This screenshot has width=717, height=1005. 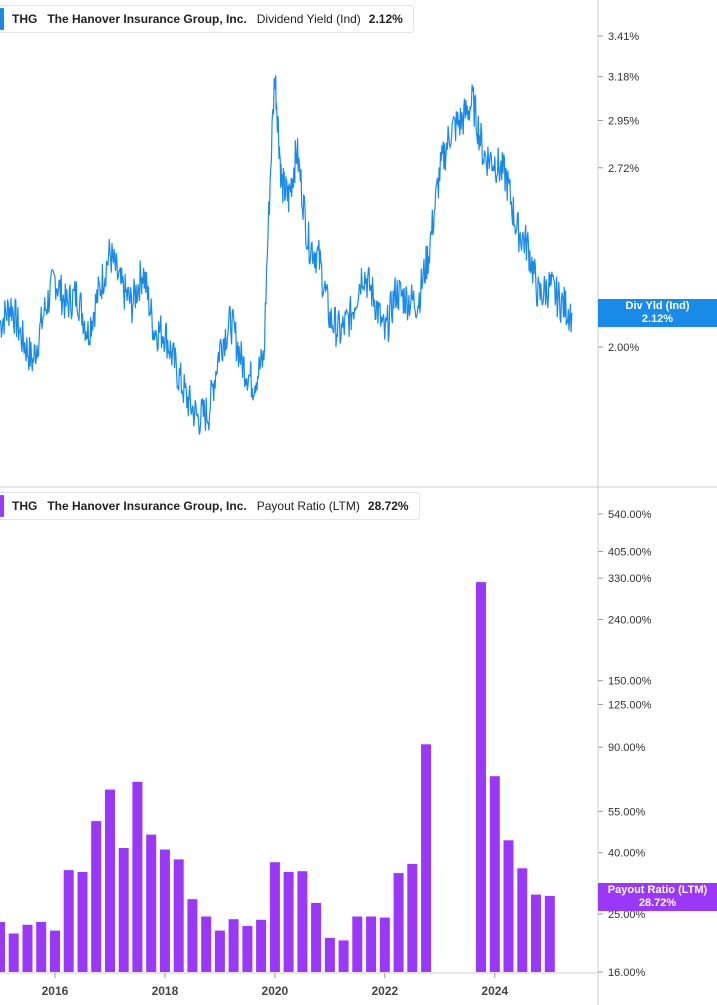 I want to click on y-tick-label: 25.00%, so click(x=627, y=915).